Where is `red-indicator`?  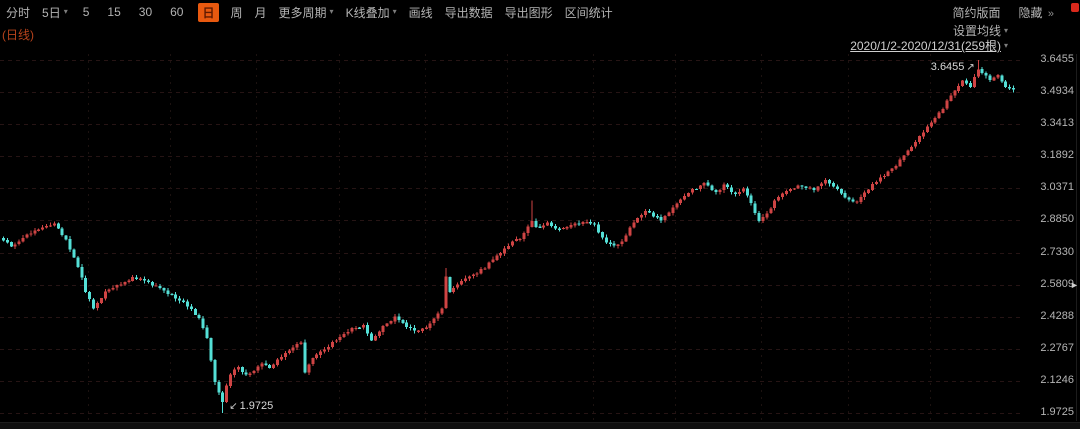 red-indicator is located at coordinates (1075, 7).